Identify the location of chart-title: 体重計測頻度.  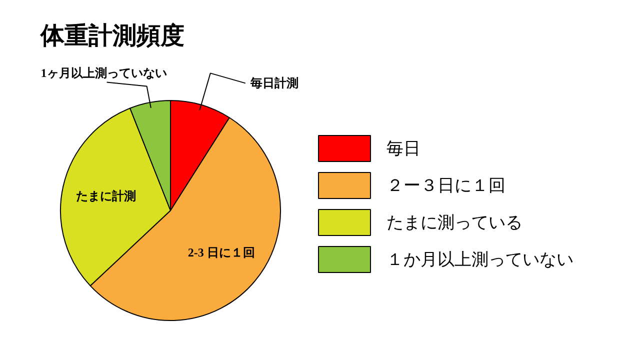
(112, 36).